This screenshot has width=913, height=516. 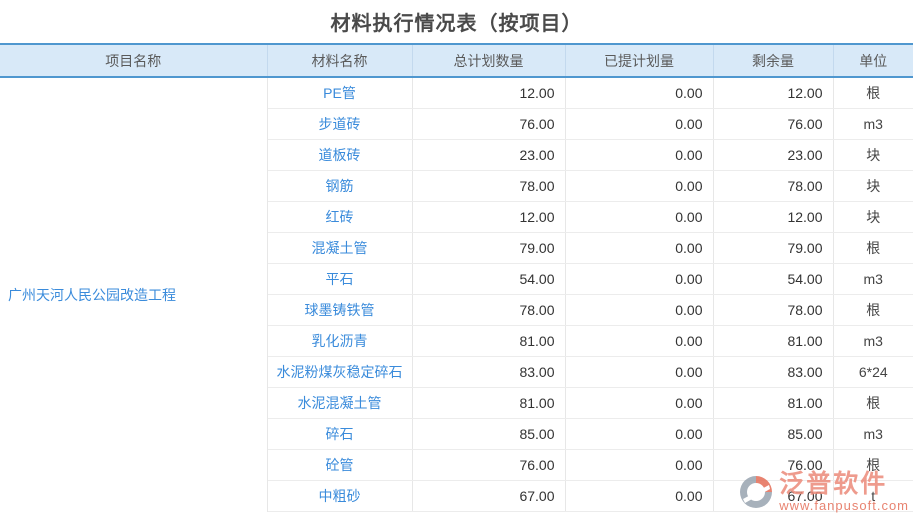 I want to click on remaining-cell: 83.00, so click(x=773, y=372).